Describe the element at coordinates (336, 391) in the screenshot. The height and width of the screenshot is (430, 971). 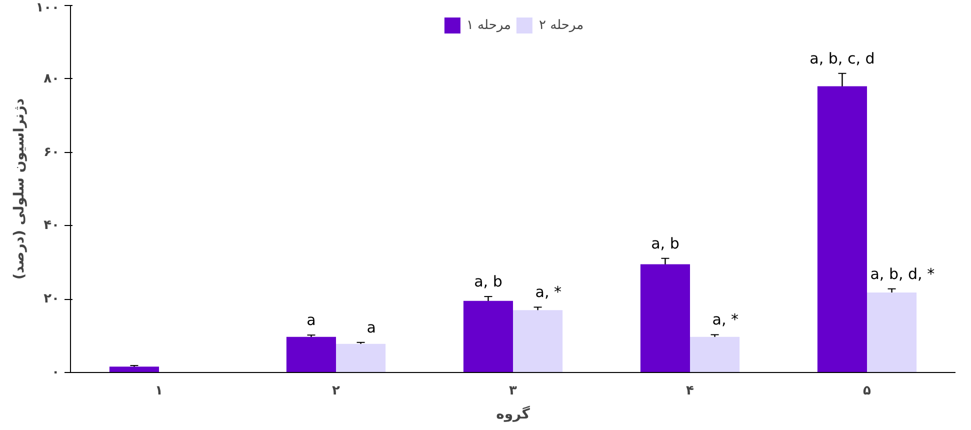
I see `x-tick-label: ۲` at that location.